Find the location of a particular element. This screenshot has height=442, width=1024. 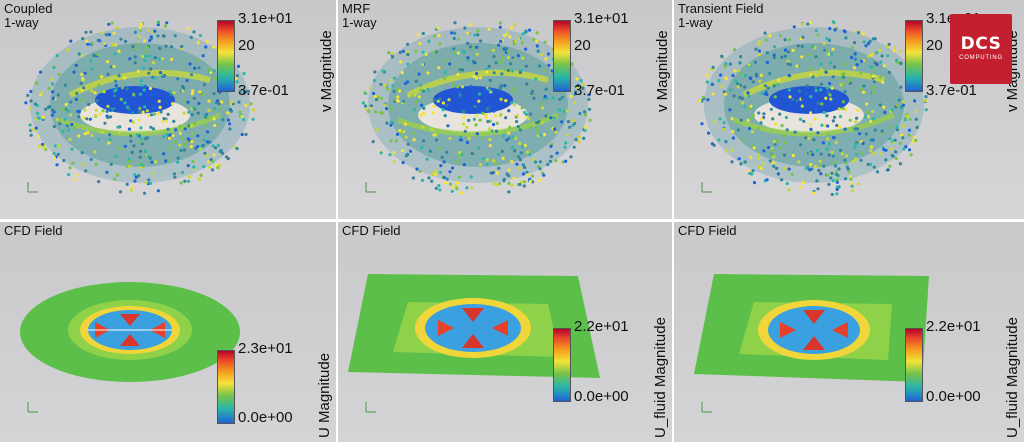

axes-triad-icon is located at coordinates (32, 407).